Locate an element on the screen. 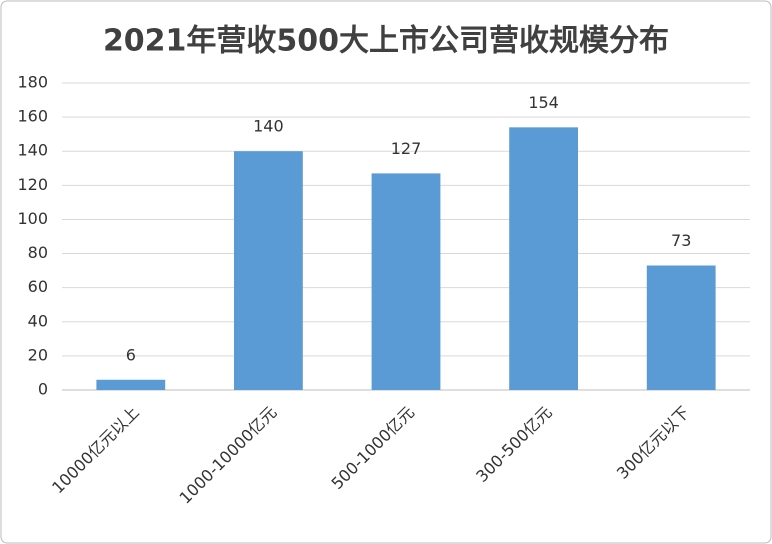  y-tick-label: 140 is located at coordinates (32, 150).